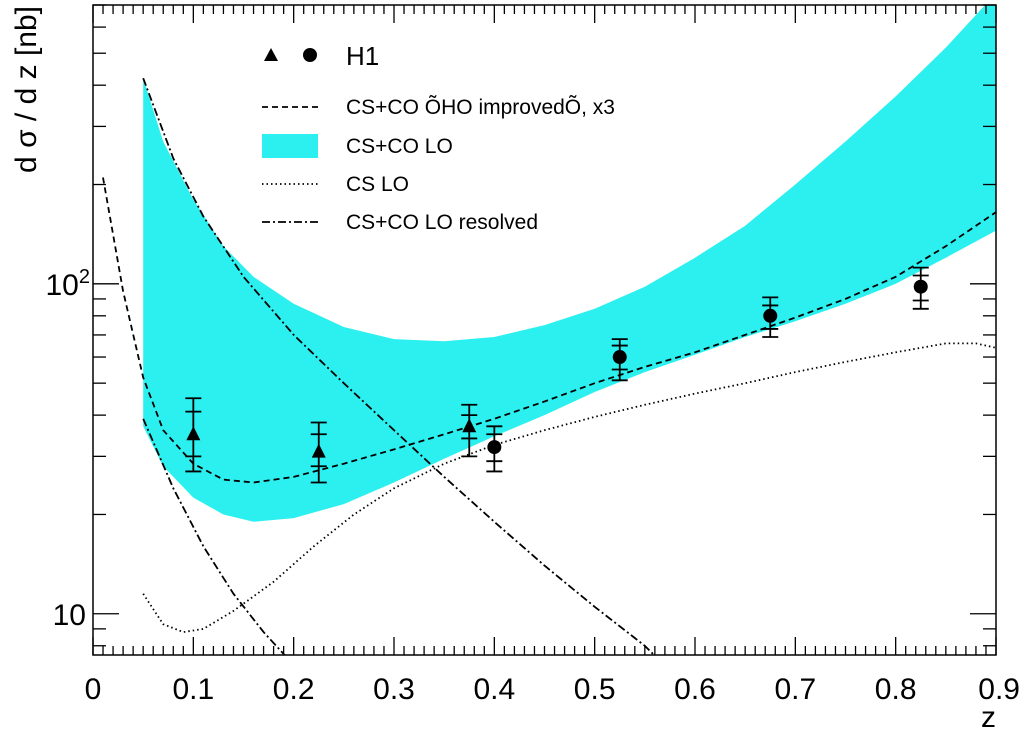 The image size is (1026, 730). I want to click on legend-label-dotted: CS LO, so click(377, 184).